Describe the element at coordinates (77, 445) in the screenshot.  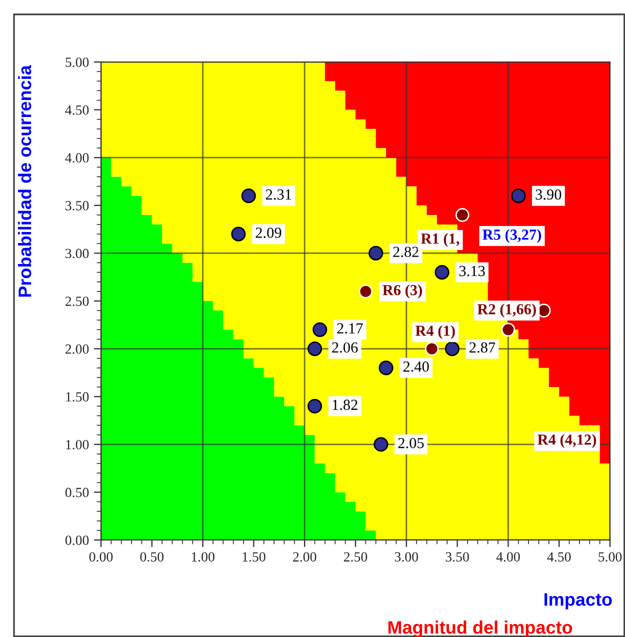
I see `y-tick-label: 1.00` at that location.